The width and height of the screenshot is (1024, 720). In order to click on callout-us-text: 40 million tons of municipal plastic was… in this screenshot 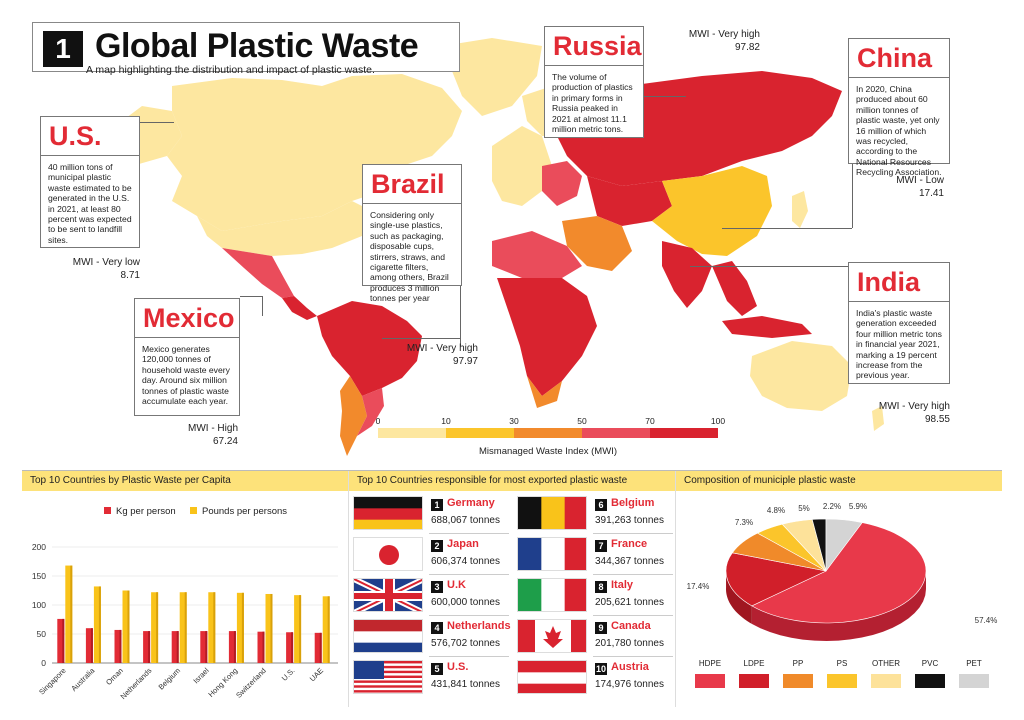, I will do `click(90, 203)`.